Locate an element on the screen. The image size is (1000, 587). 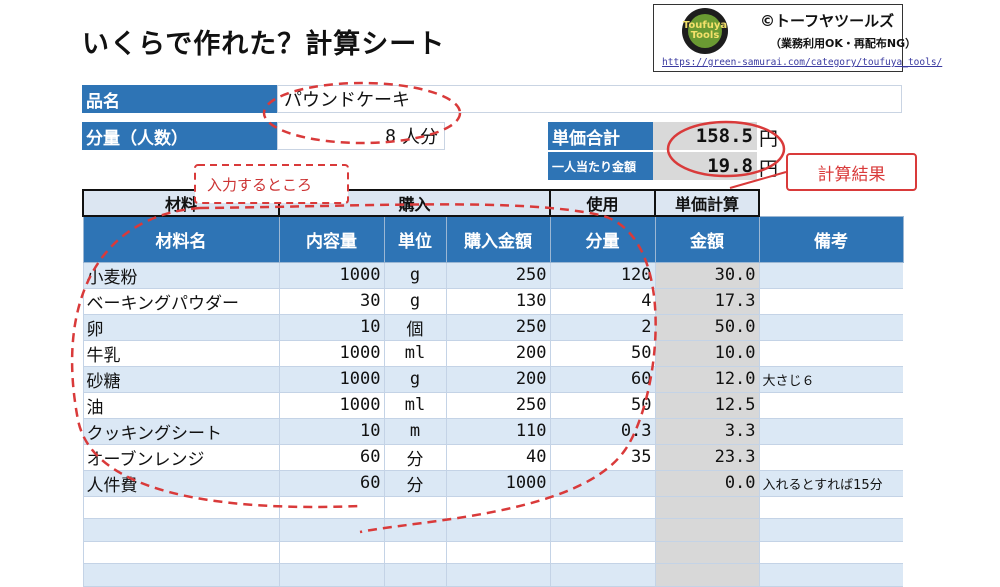
cell-cost: 10.0 is located at coordinates (707, 353).